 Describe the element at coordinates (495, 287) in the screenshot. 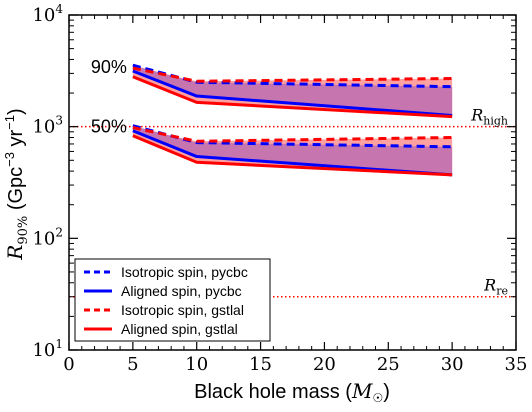

I see `reference-label-1: Rre` at that location.